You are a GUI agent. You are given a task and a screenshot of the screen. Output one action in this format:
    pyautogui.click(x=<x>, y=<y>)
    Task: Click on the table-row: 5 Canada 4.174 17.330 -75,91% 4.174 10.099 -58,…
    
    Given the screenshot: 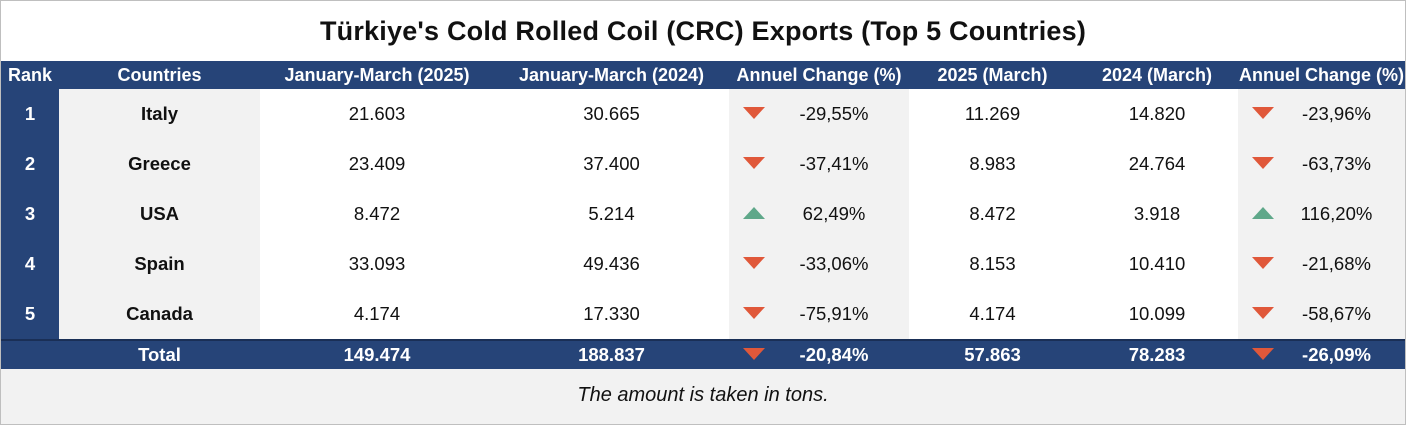 What is the action you would take?
    pyautogui.click(x=703, y=314)
    